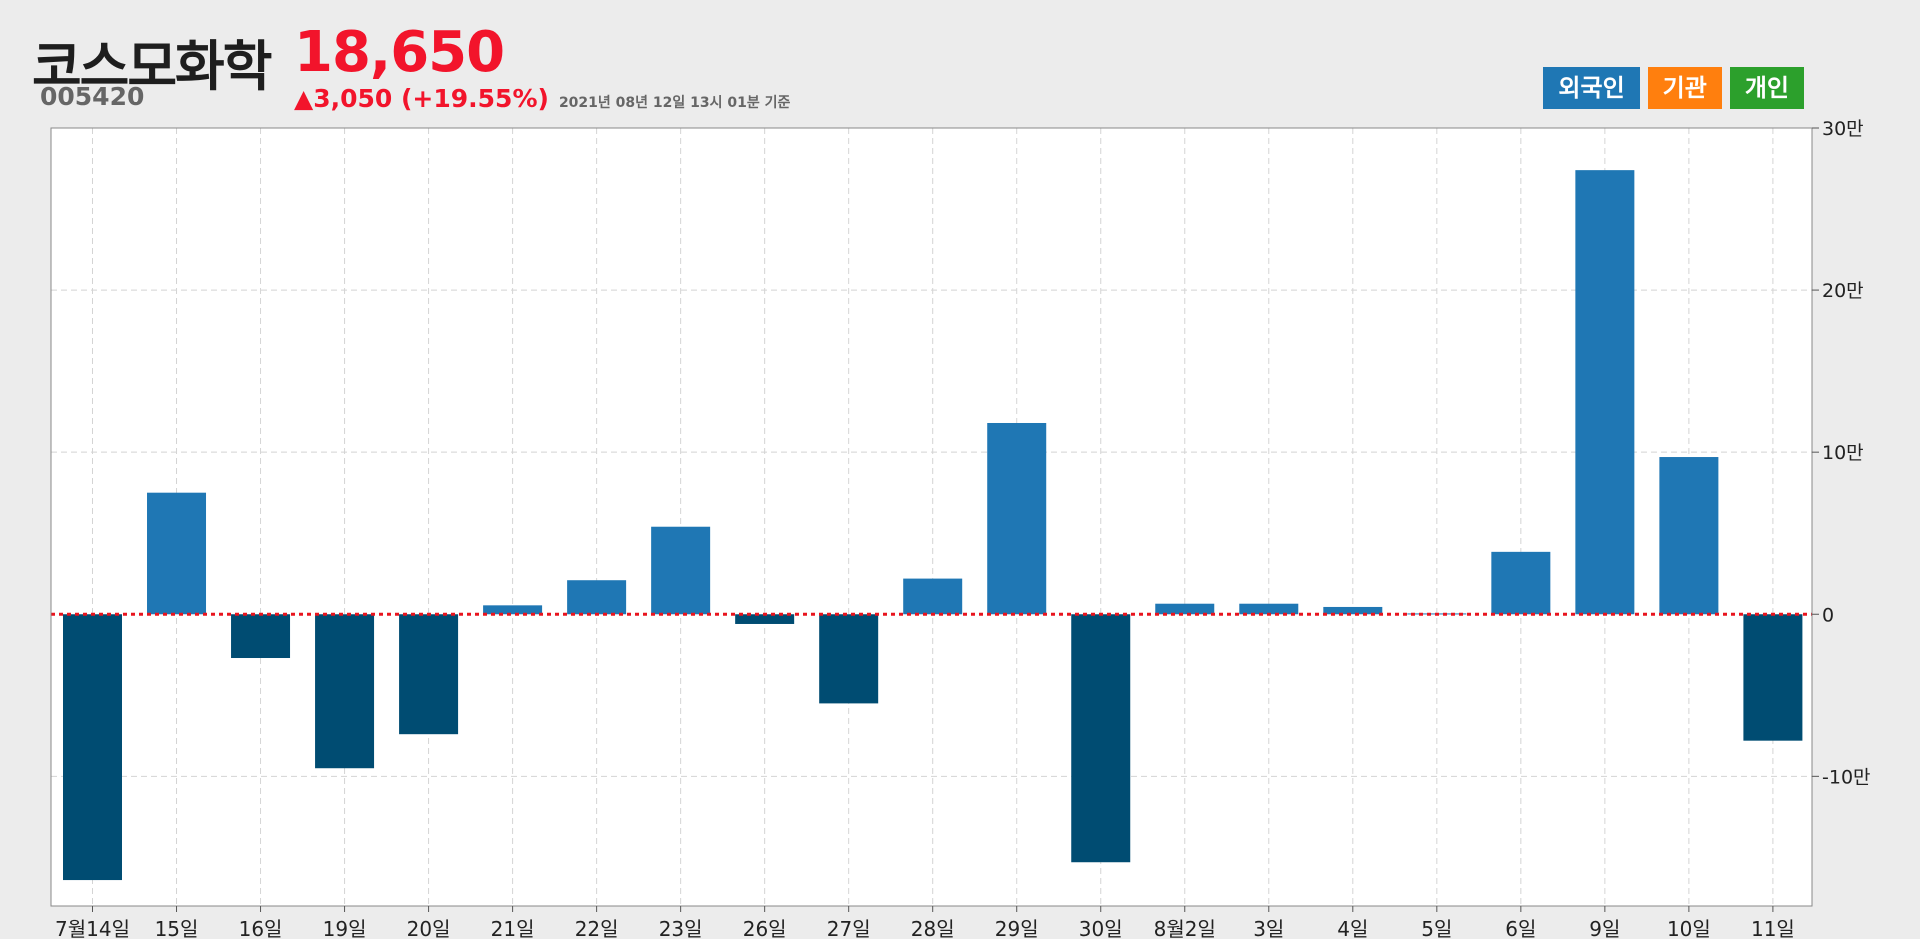  Describe the element at coordinates (1846, 777) in the screenshot. I see `y-tick-label: -10만` at that location.